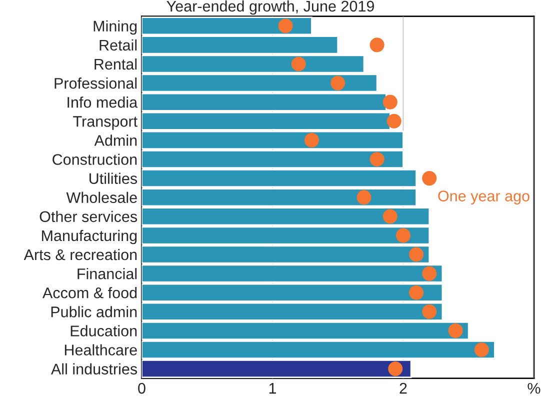 This screenshot has height=409, width=541. What do you see at coordinates (103, 102) in the screenshot?
I see `y-tick-label: Info media` at bounding box center [103, 102].